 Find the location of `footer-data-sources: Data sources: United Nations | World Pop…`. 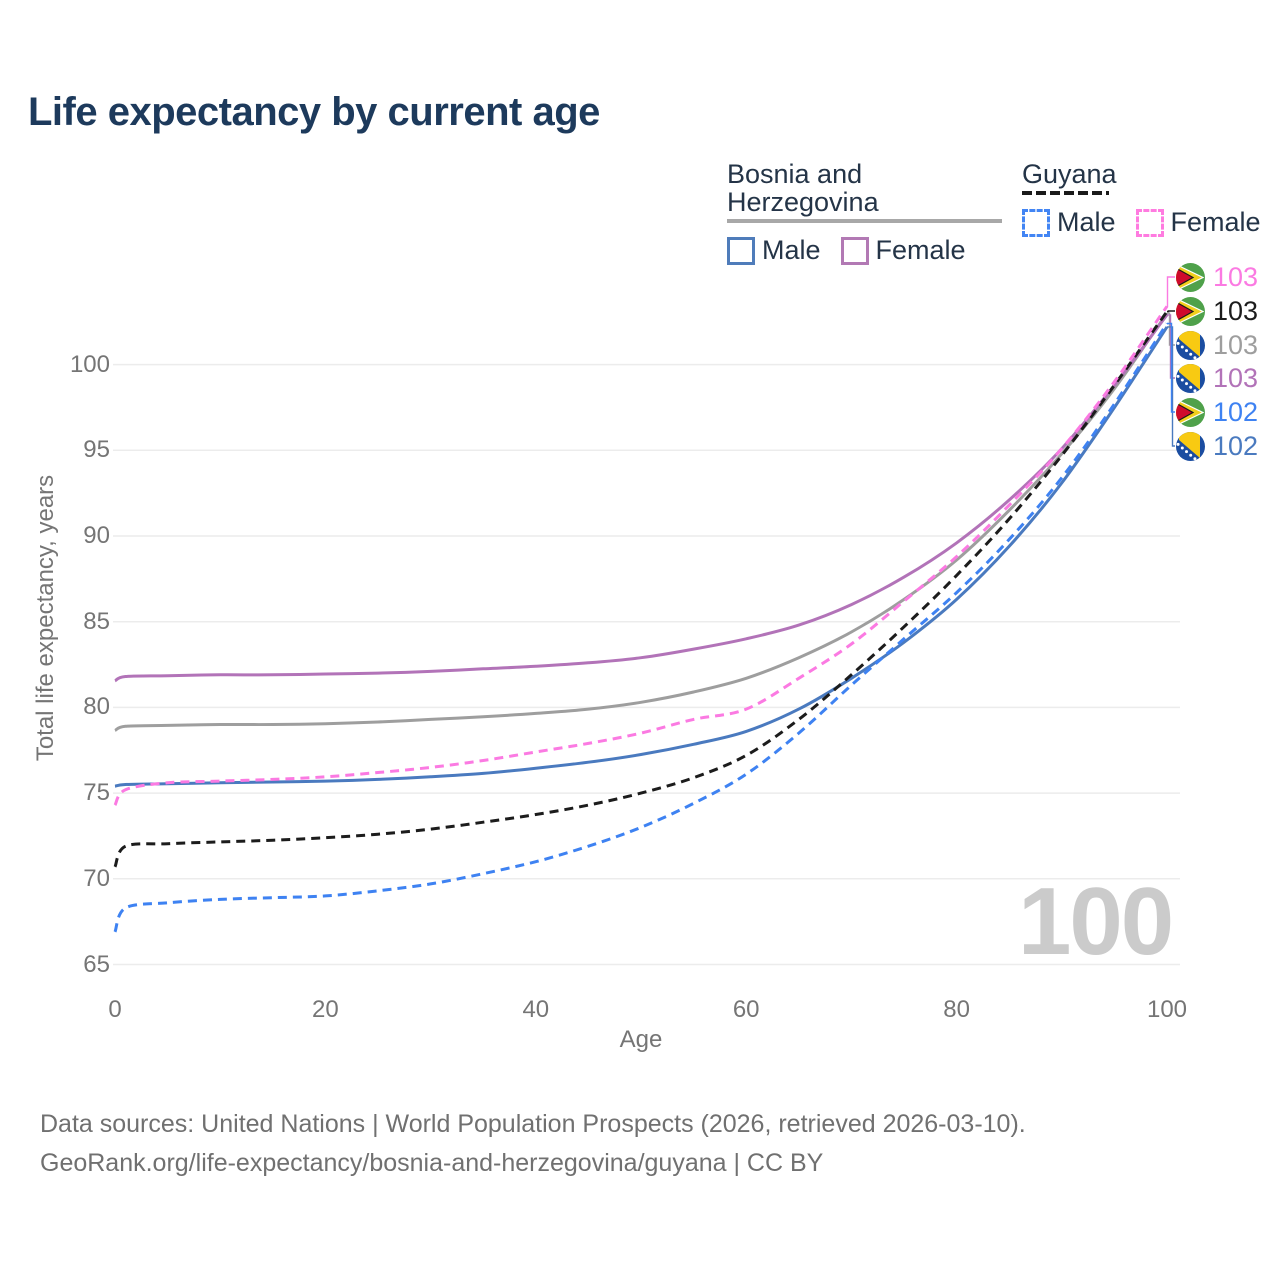

footer-data-sources: Data sources: United Nations | World Pop… is located at coordinates (533, 1124).